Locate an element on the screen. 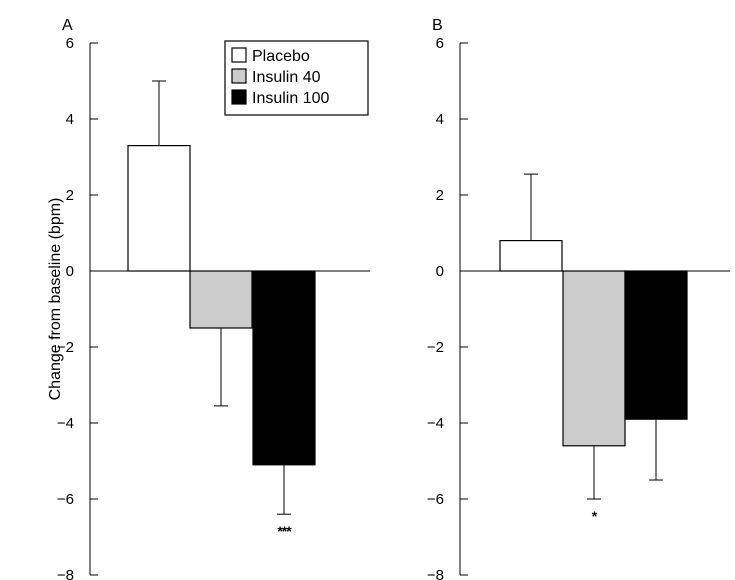 The image size is (735, 580). significance-marker: *** is located at coordinates (284, 531).